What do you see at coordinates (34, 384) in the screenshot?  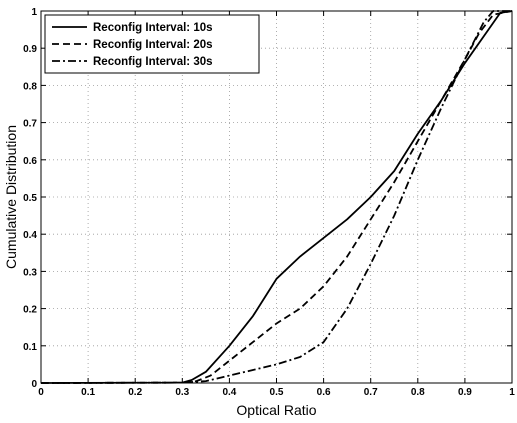 I see `y-tick-label: 0` at bounding box center [34, 384].